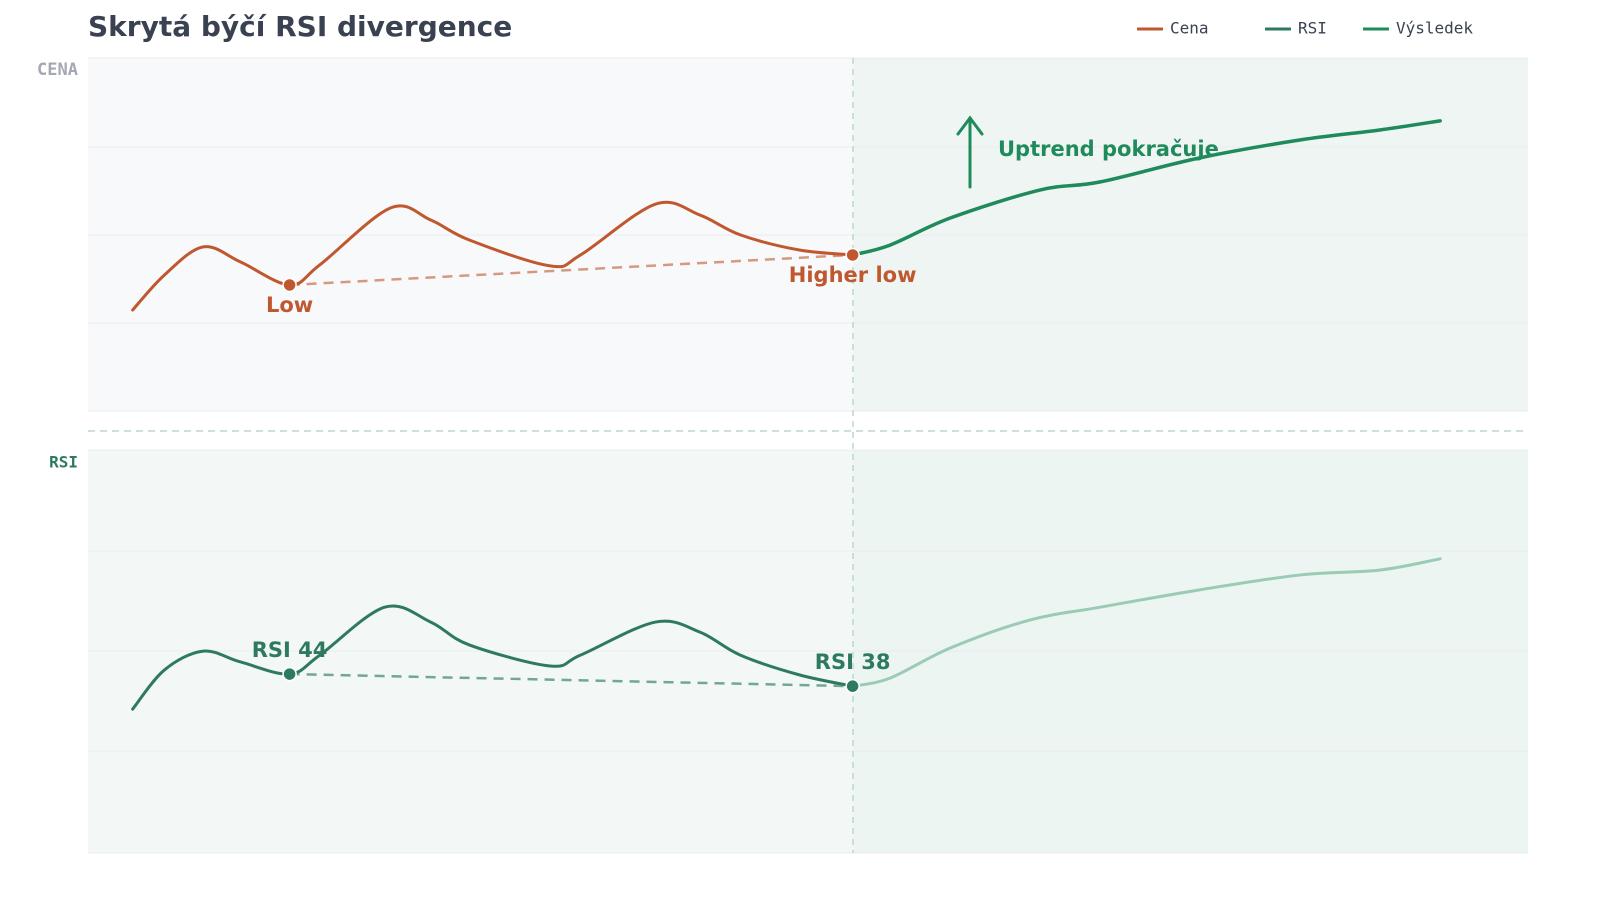 This screenshot has height=900, width=1600. What do you see at coordinates (300, 26) in the screenshot?
I see `chart-title: Skrytá býčí RSI divergence` at bounding box center [300, 26].